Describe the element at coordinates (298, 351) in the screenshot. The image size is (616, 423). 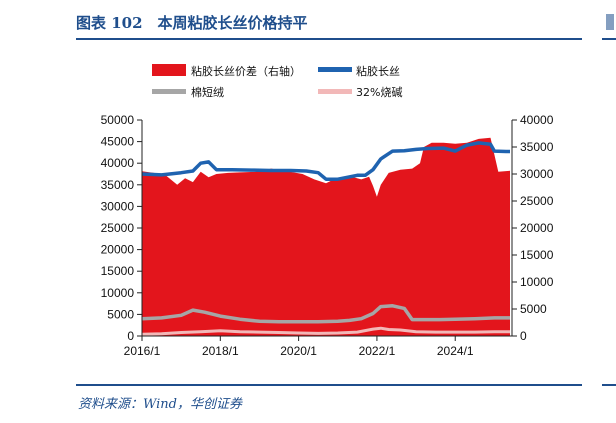
I see `x-tick-label: 2020/1` at that location.